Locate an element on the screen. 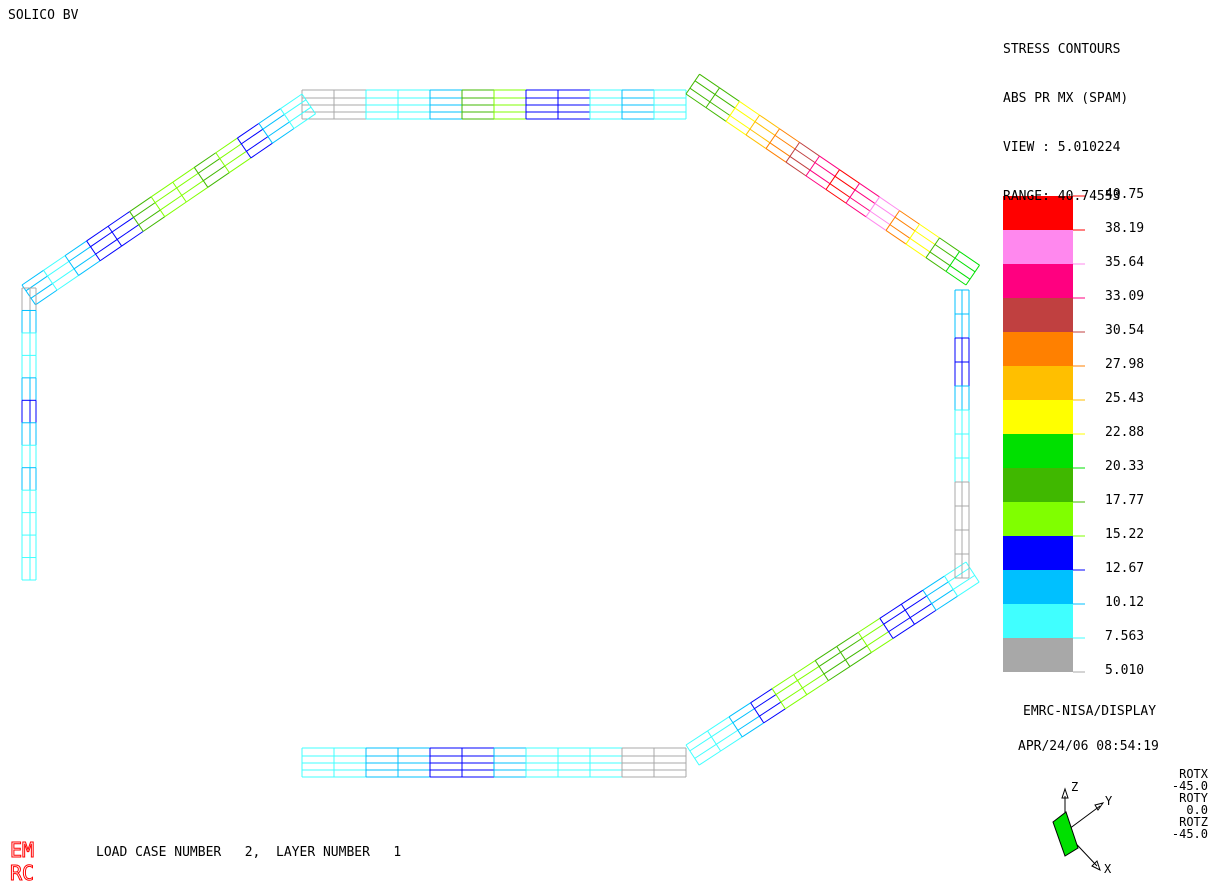 The width and height of the screenshot is (1217, 892). rotation-line: -45.0 is located at coordinates (1189, 786).